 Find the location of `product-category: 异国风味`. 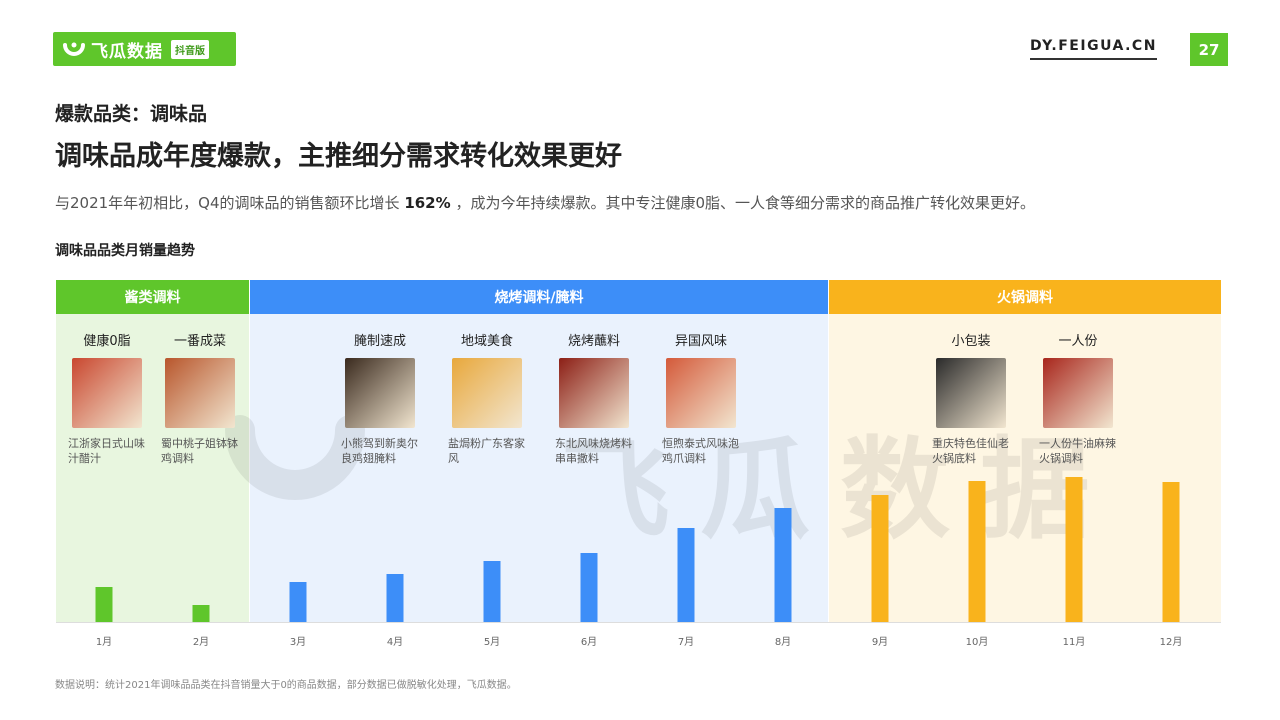

product-category: 异国风味 is located at coordinates (700, 341).